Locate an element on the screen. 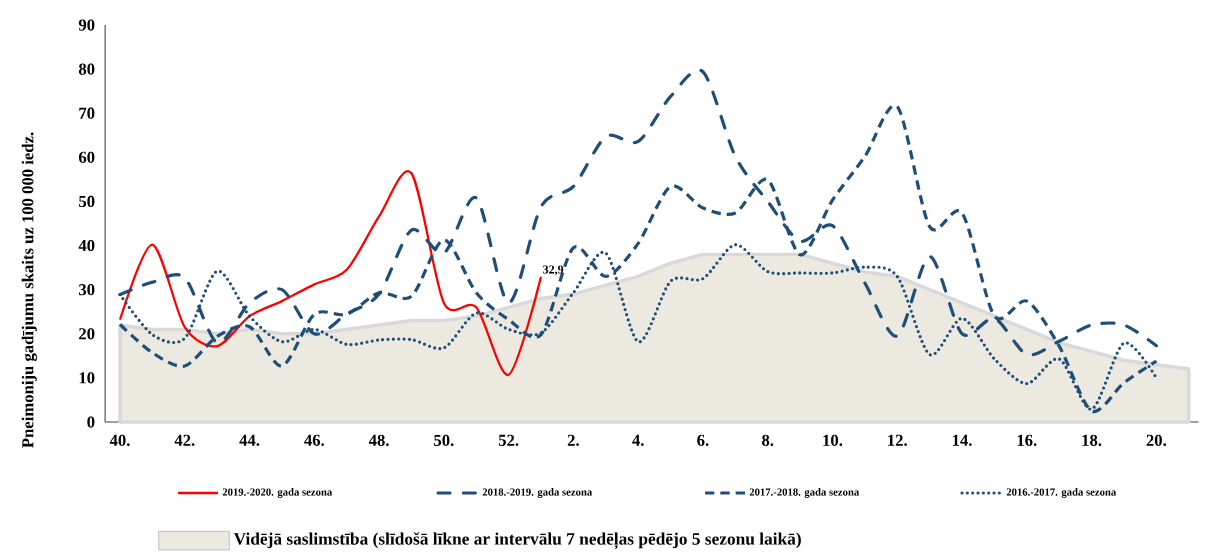 The width and height of the screenshot is (1213, 558). y-tick-label: 70 is located at coordinates (87, 113).